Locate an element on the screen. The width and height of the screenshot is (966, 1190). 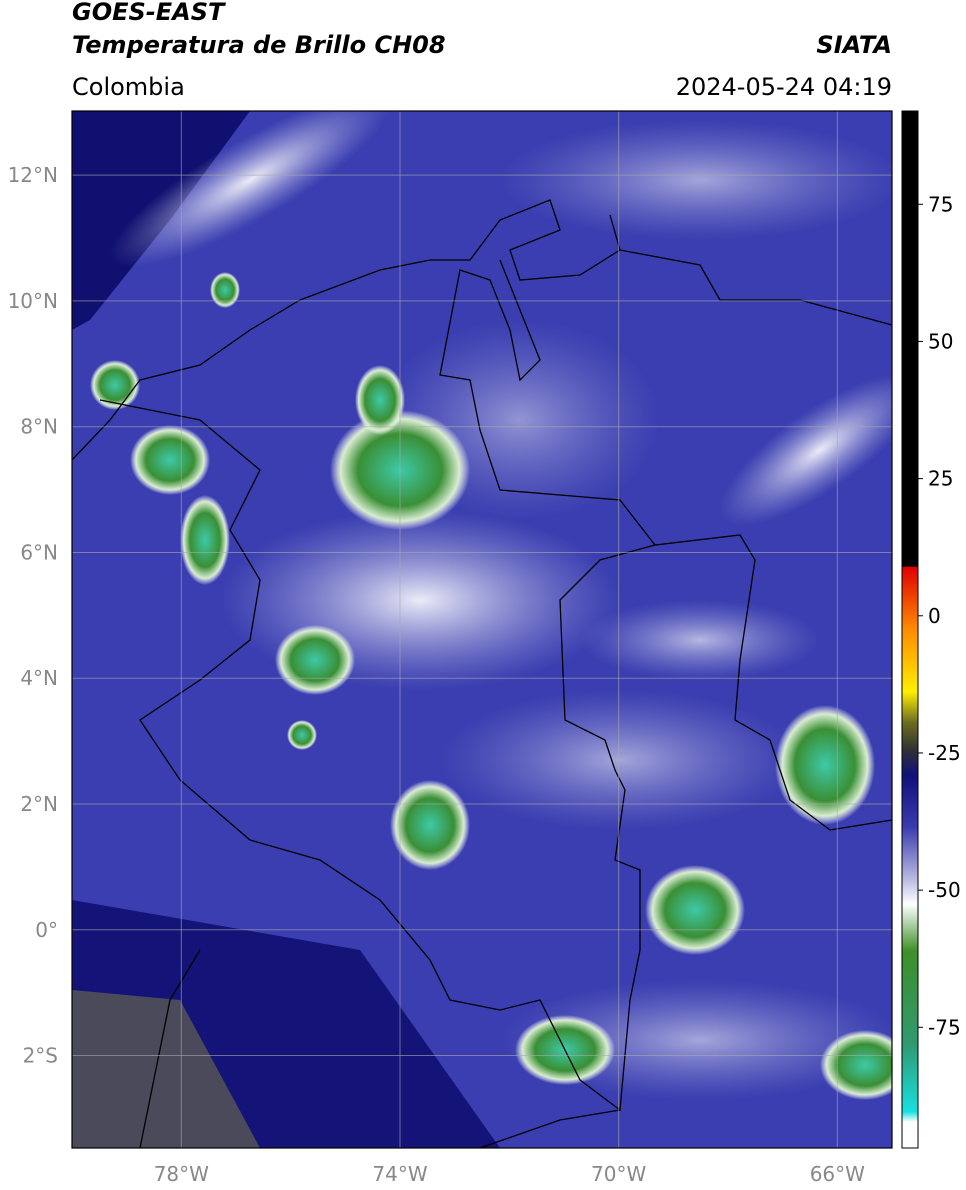
colorbar-tick-label: -50 is located at coordinates (944, 890).